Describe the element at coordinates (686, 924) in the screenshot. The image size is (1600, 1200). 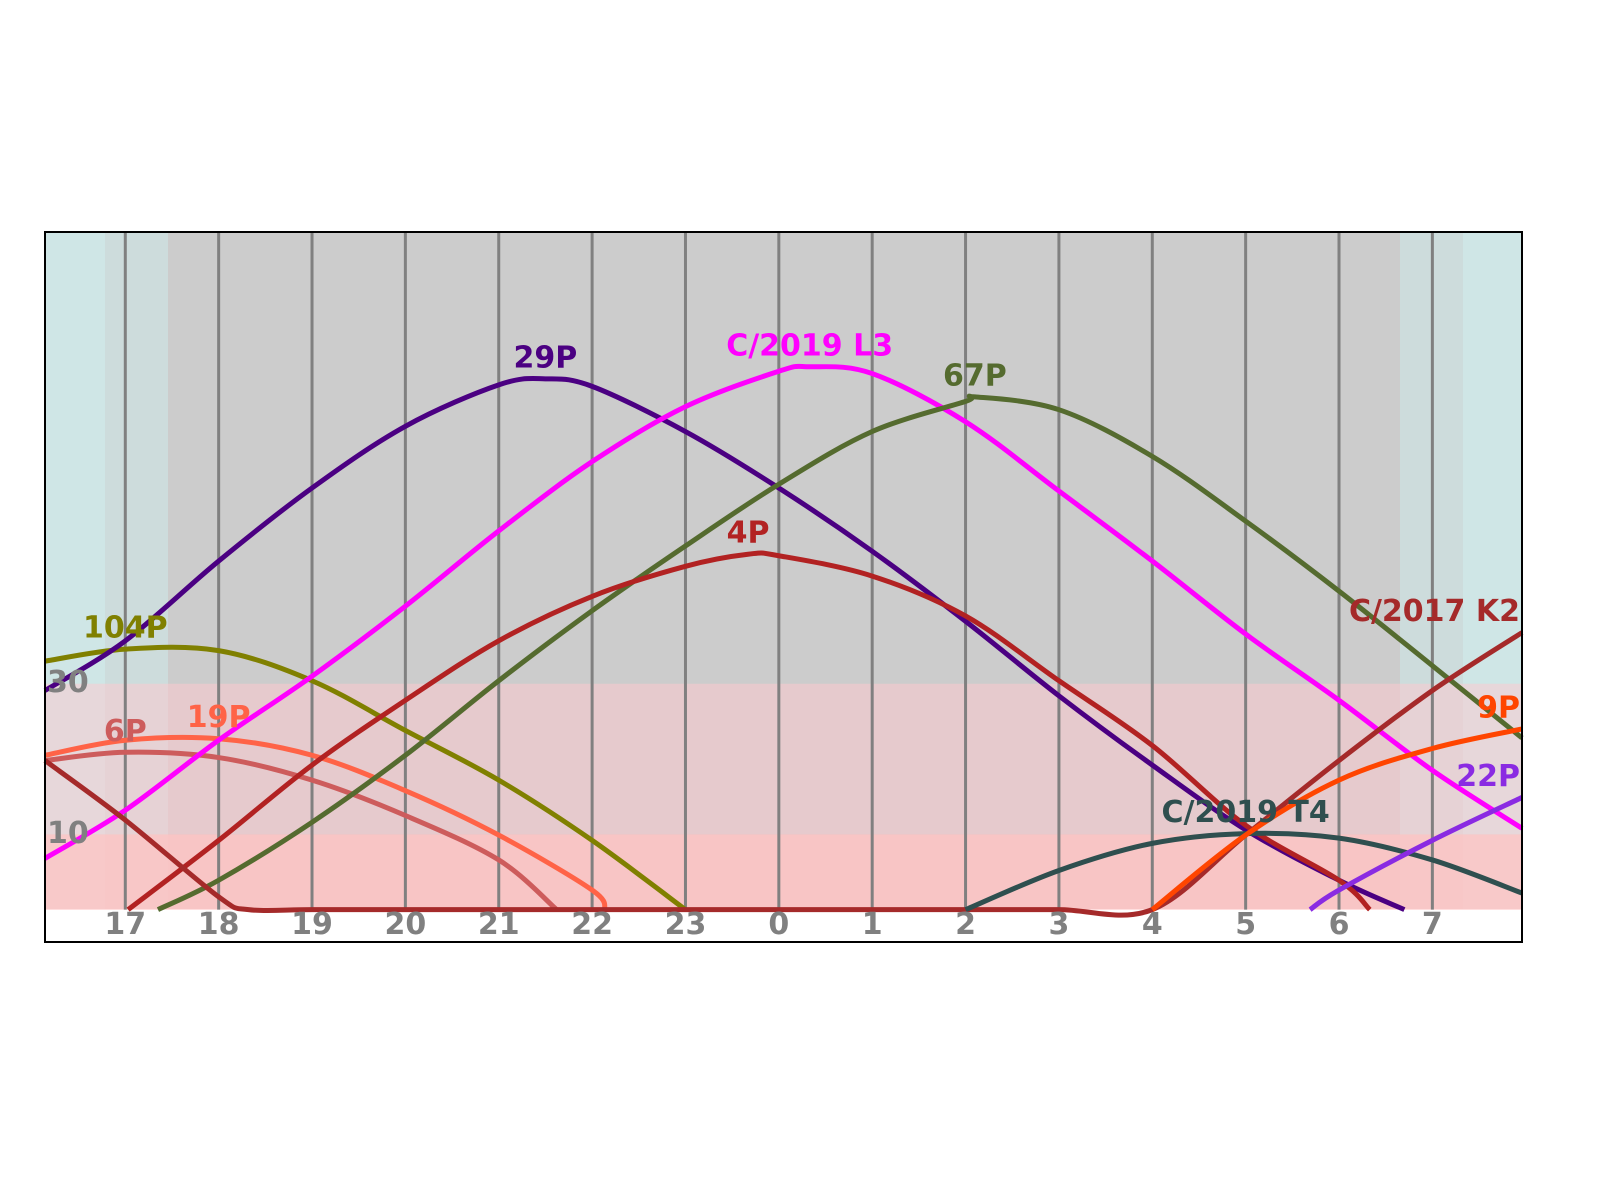
I see `x-tick-label: 23` at that location.